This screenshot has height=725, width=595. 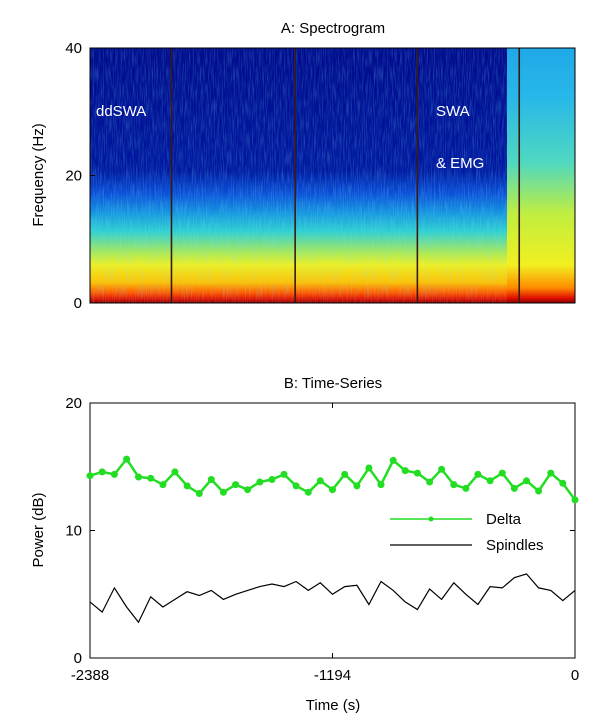 What do you see at coordinates (575, 675) in the screenshot?
I see `timeseries-x-tick-label: 0` at bounding box center [575, 675].